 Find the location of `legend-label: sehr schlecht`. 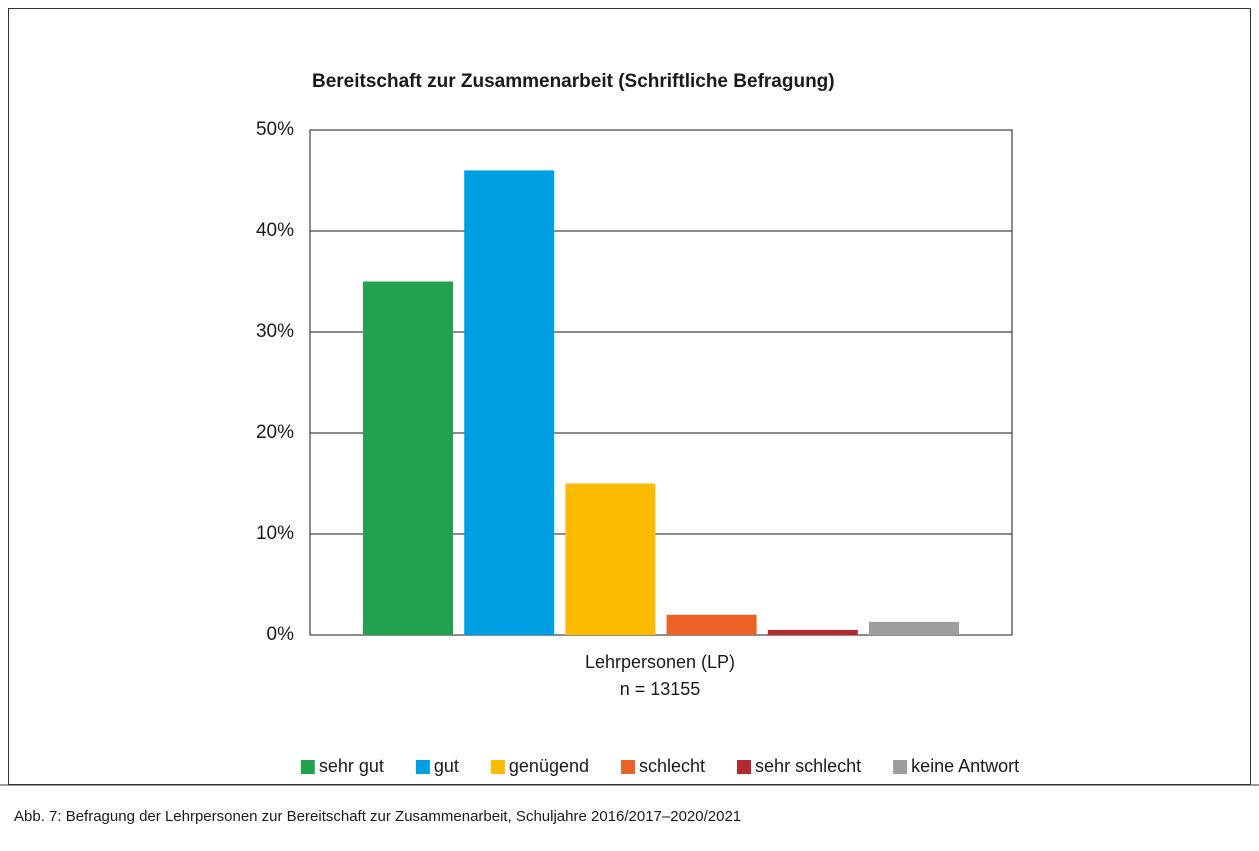

legend-label: sehr schlecht is located at coordinates (808, 766).